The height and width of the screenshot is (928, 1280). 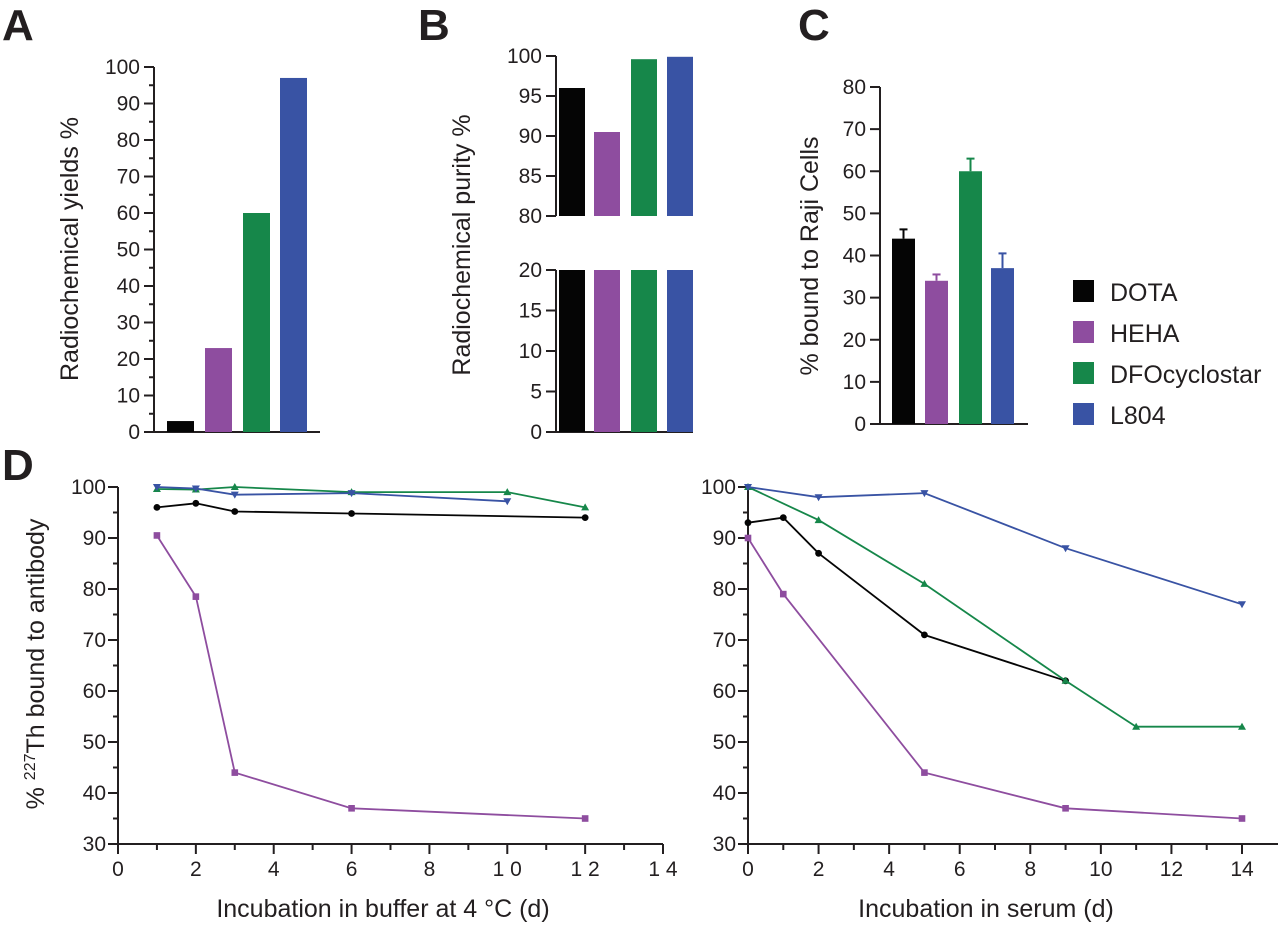 What do you see at coordinates (663, 869) in the screenshot?
I see `panel-d-buffer-x-tick-label: 1 4` at bounding box center [663, 869].